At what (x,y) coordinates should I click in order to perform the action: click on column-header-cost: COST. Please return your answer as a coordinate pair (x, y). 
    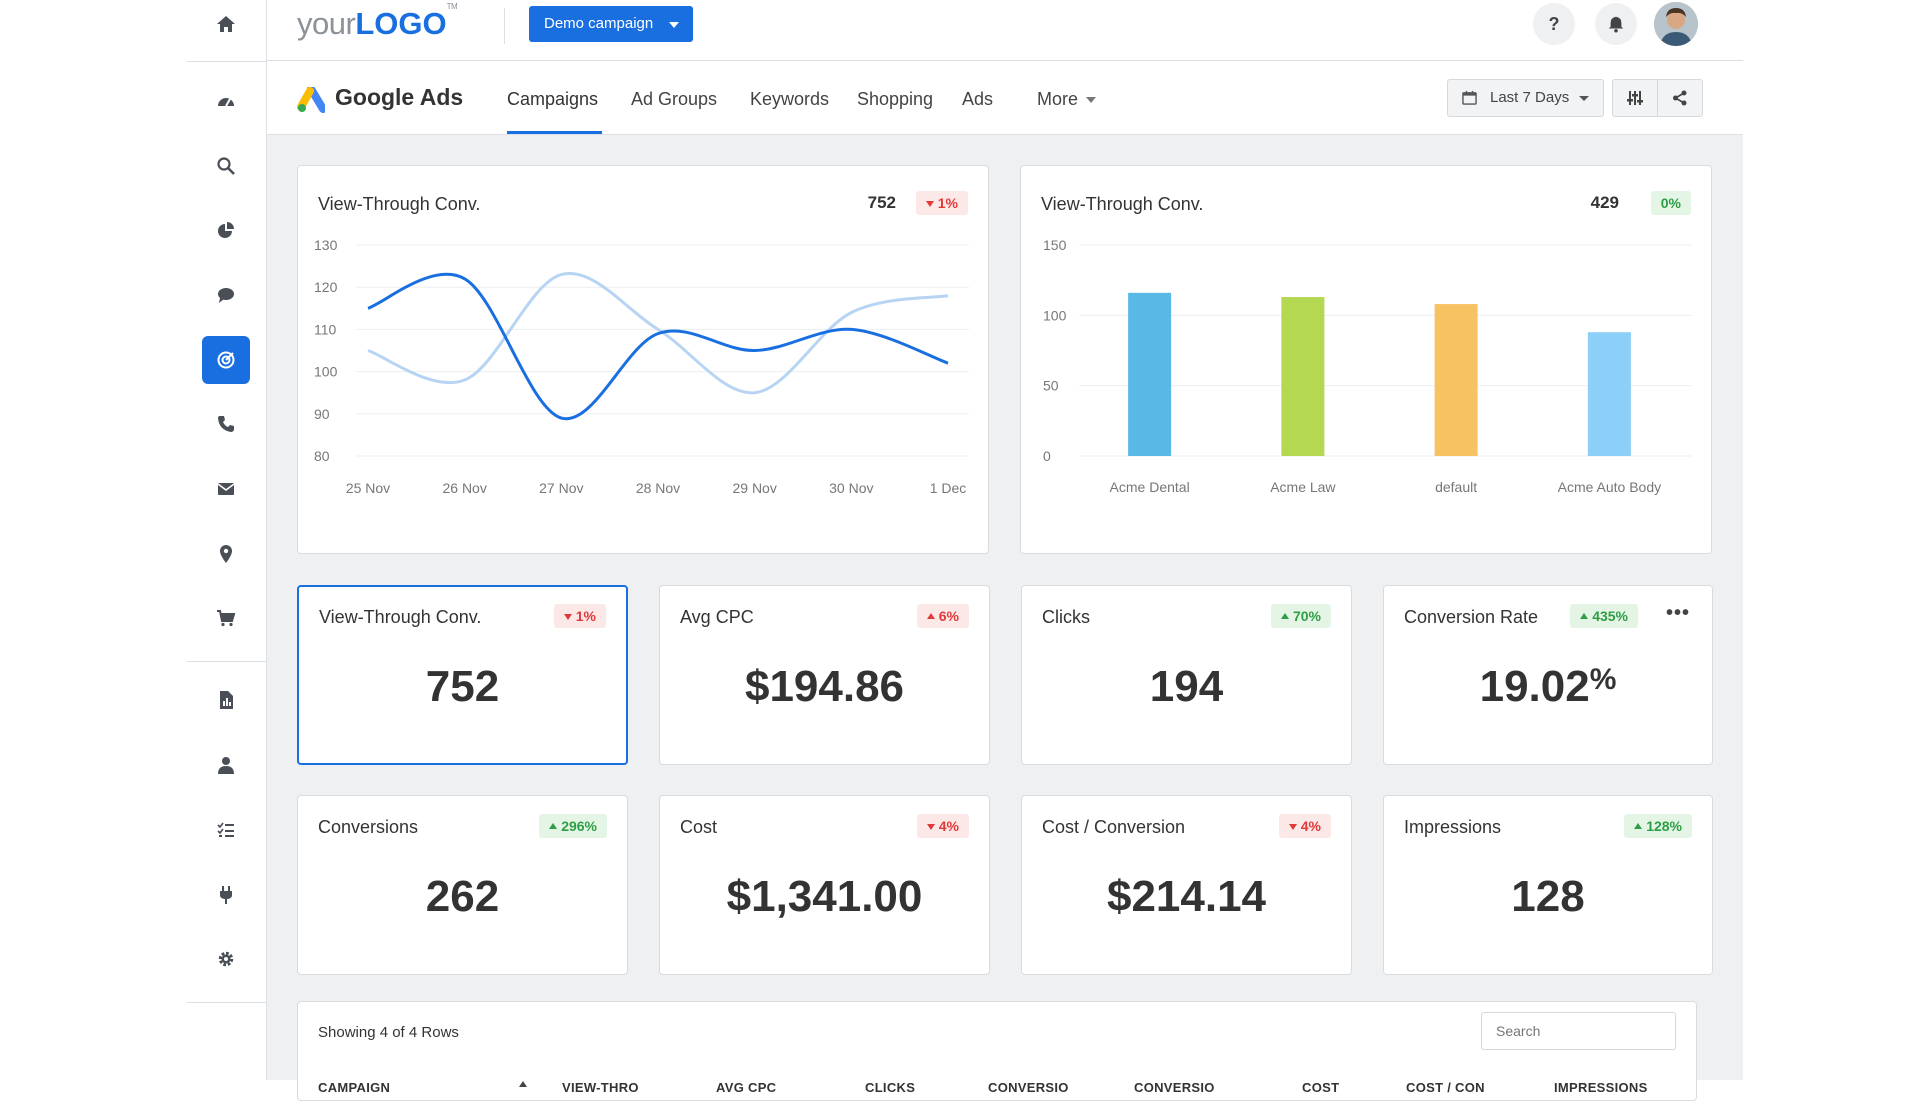
    Looking at the image, I should click on (1321, 1087).